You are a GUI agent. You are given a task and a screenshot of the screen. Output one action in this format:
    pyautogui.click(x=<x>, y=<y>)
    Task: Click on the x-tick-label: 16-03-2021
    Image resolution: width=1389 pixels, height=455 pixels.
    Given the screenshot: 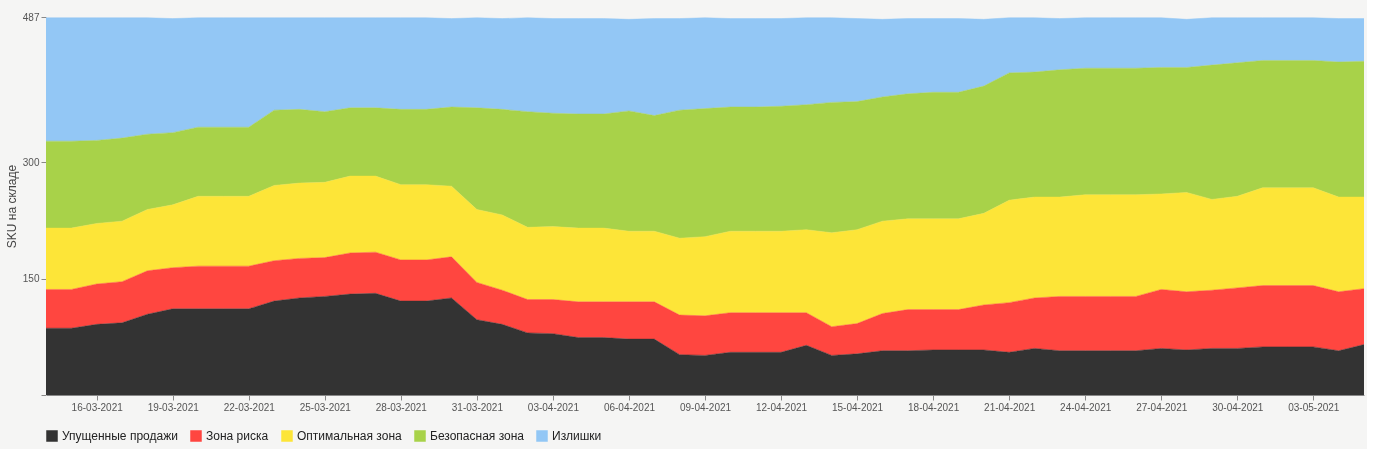 What is the action you would take?
    pyautogui.click(x=97, y=407)
    